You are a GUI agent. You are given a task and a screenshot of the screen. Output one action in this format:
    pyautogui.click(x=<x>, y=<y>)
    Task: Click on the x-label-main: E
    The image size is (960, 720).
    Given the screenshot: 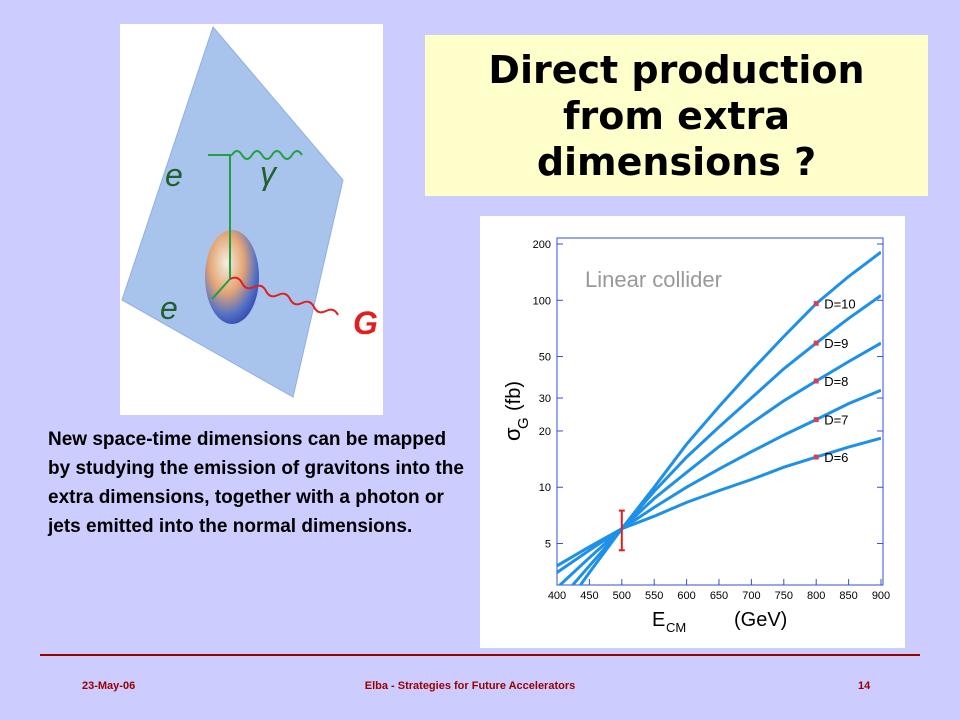 What is the action you would take?
    pyautogui.click(x=658, y=620)
    